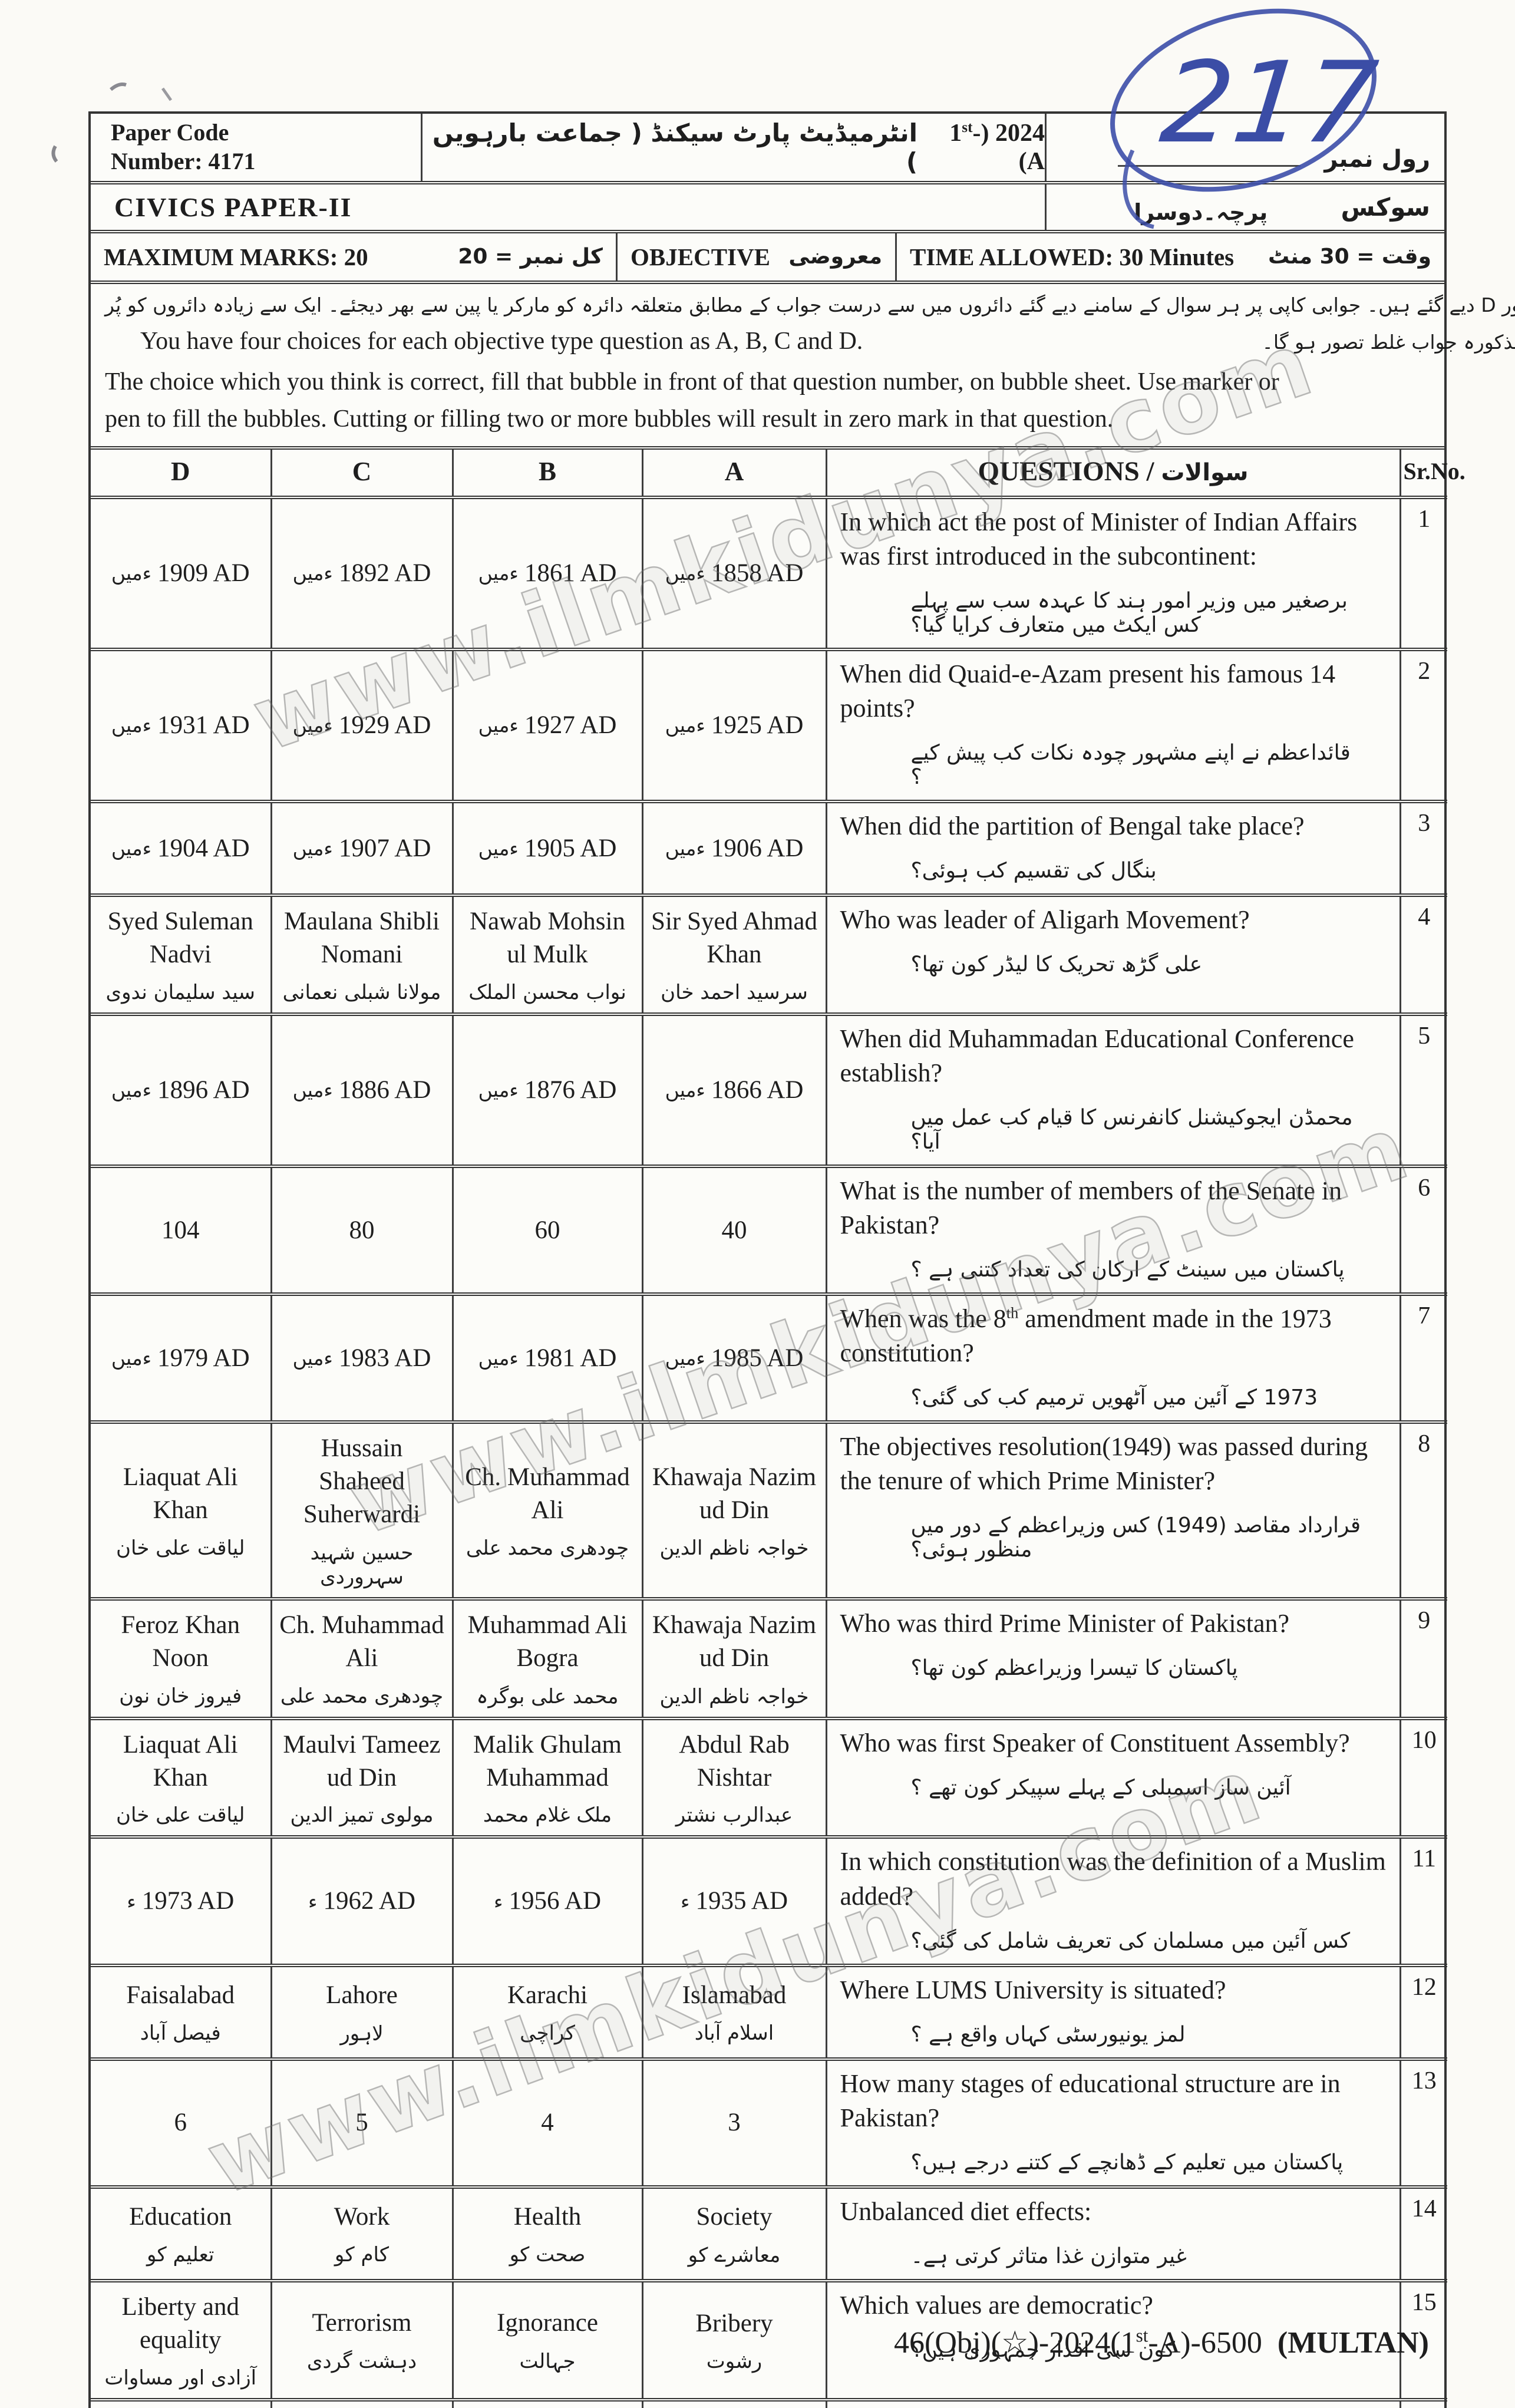 The width and height of the screenshot is (1515, 2408). I want to click on option-a-cell: ءمیں 1985 AD, so click(733, 1358).